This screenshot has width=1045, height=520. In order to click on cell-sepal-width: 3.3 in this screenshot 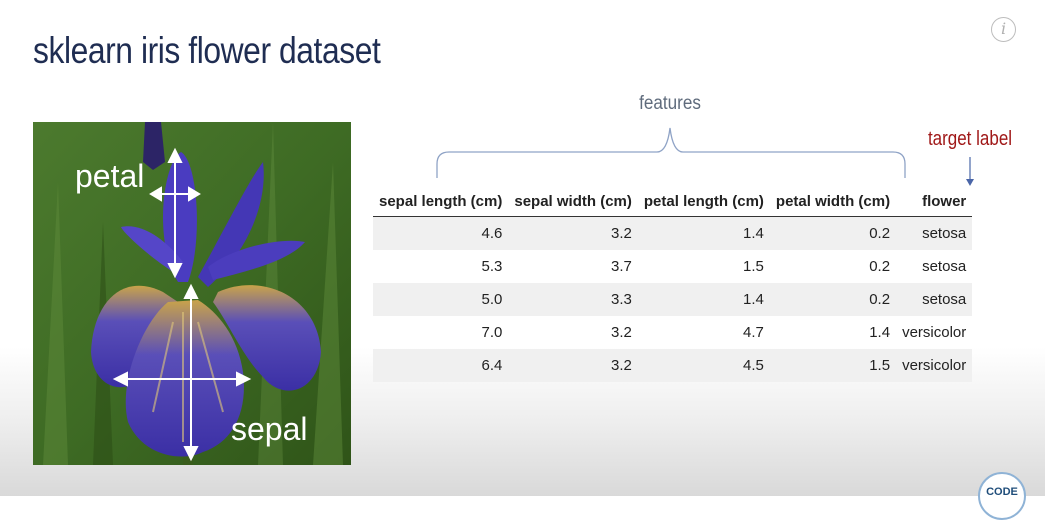, I will do `click(573, 299)`.